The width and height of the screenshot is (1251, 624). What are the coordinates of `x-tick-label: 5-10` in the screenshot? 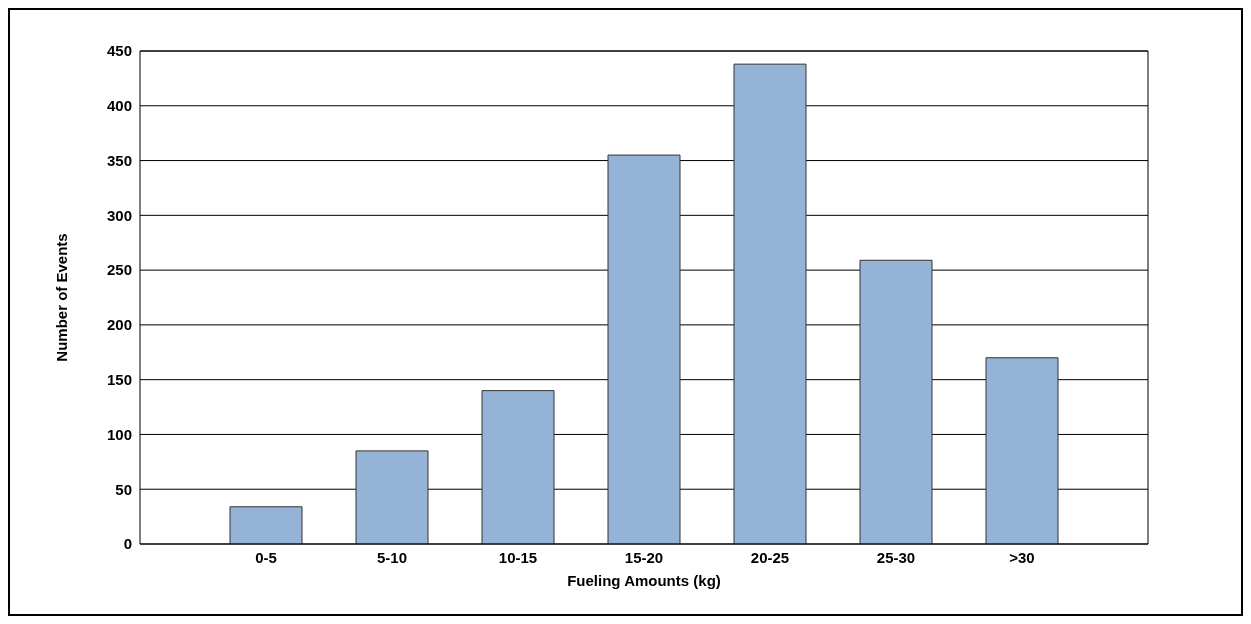 It's located at (392, 557).